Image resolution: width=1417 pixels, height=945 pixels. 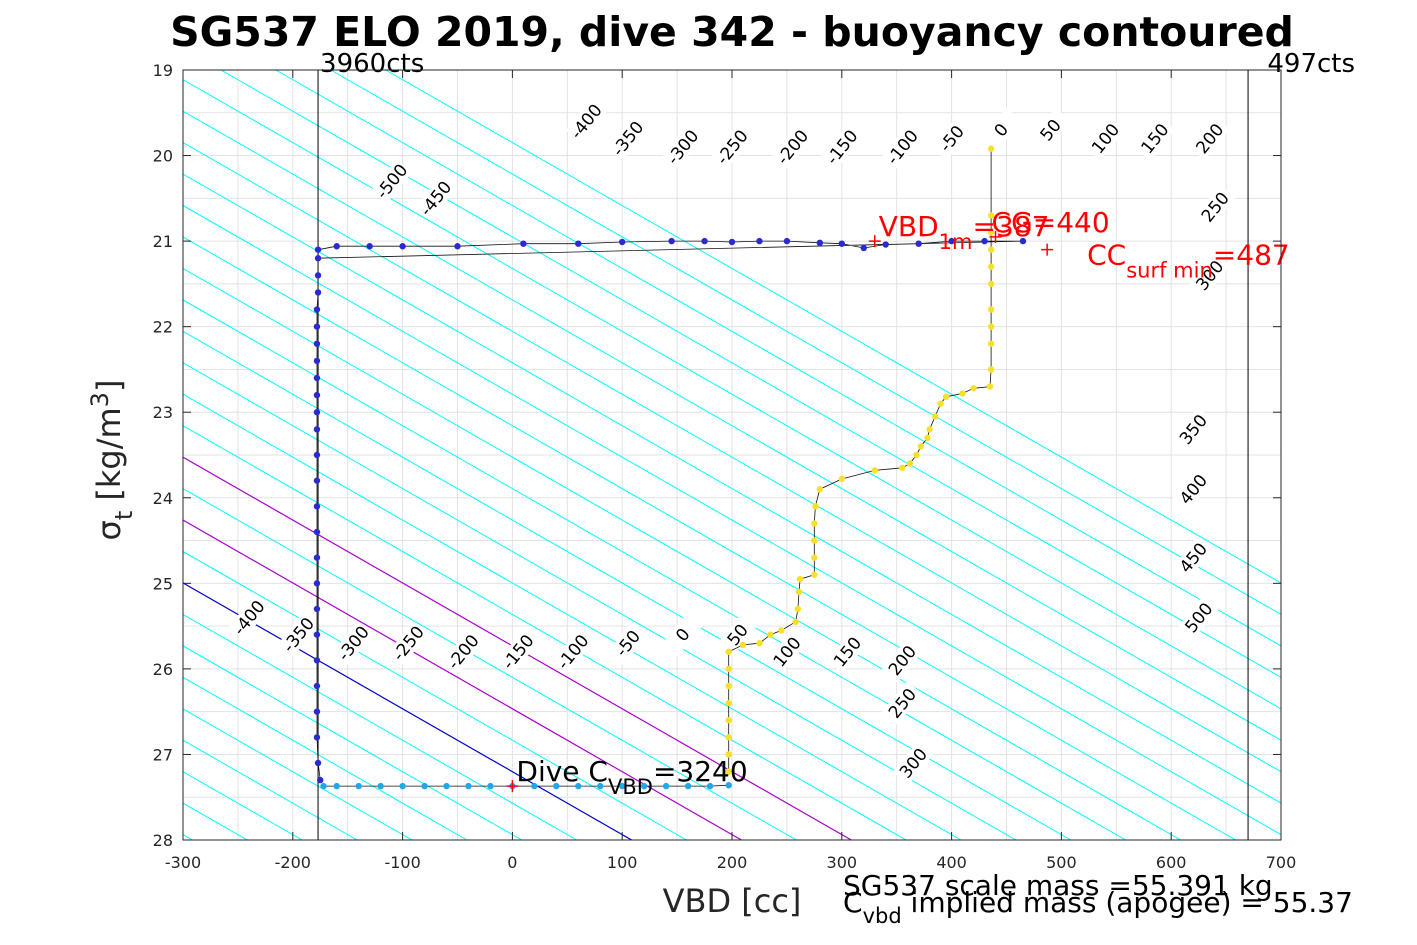 What do you see at coordinates (1051, 222) in the screenshot?
I see `marker-label: CG=440` at bounding box center [1051, 222].